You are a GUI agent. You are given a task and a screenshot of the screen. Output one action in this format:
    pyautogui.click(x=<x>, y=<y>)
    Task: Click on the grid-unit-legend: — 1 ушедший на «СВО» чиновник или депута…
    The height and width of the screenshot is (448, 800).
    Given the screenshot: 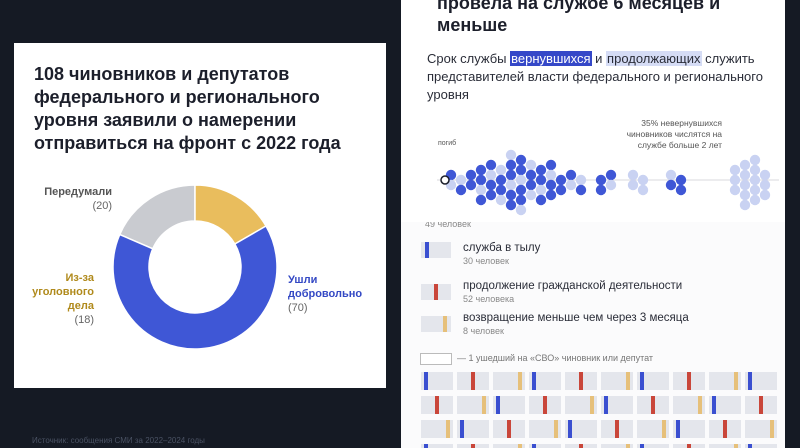 What is the action you would take?
    pyautogui.click(x=555, y=358)
    